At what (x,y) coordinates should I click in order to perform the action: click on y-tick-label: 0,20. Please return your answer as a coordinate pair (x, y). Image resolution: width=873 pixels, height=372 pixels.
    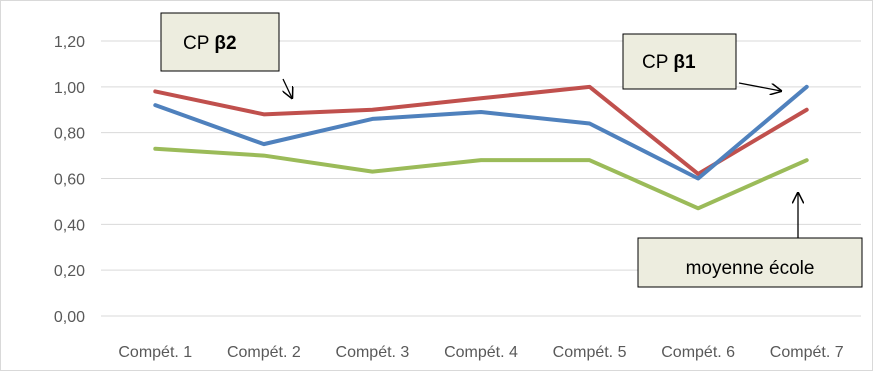
    Looking at the image, I should click on (69, 271).